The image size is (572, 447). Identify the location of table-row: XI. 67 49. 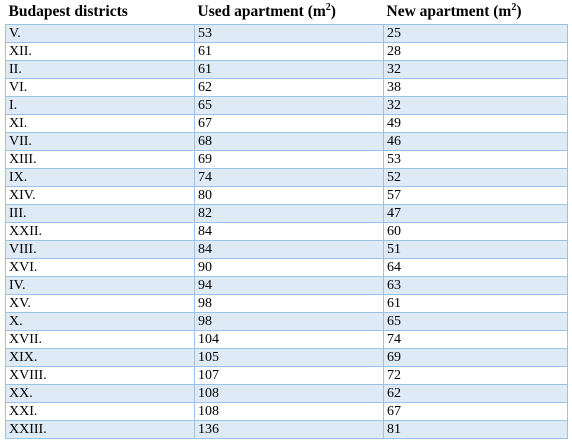
(286, 123).